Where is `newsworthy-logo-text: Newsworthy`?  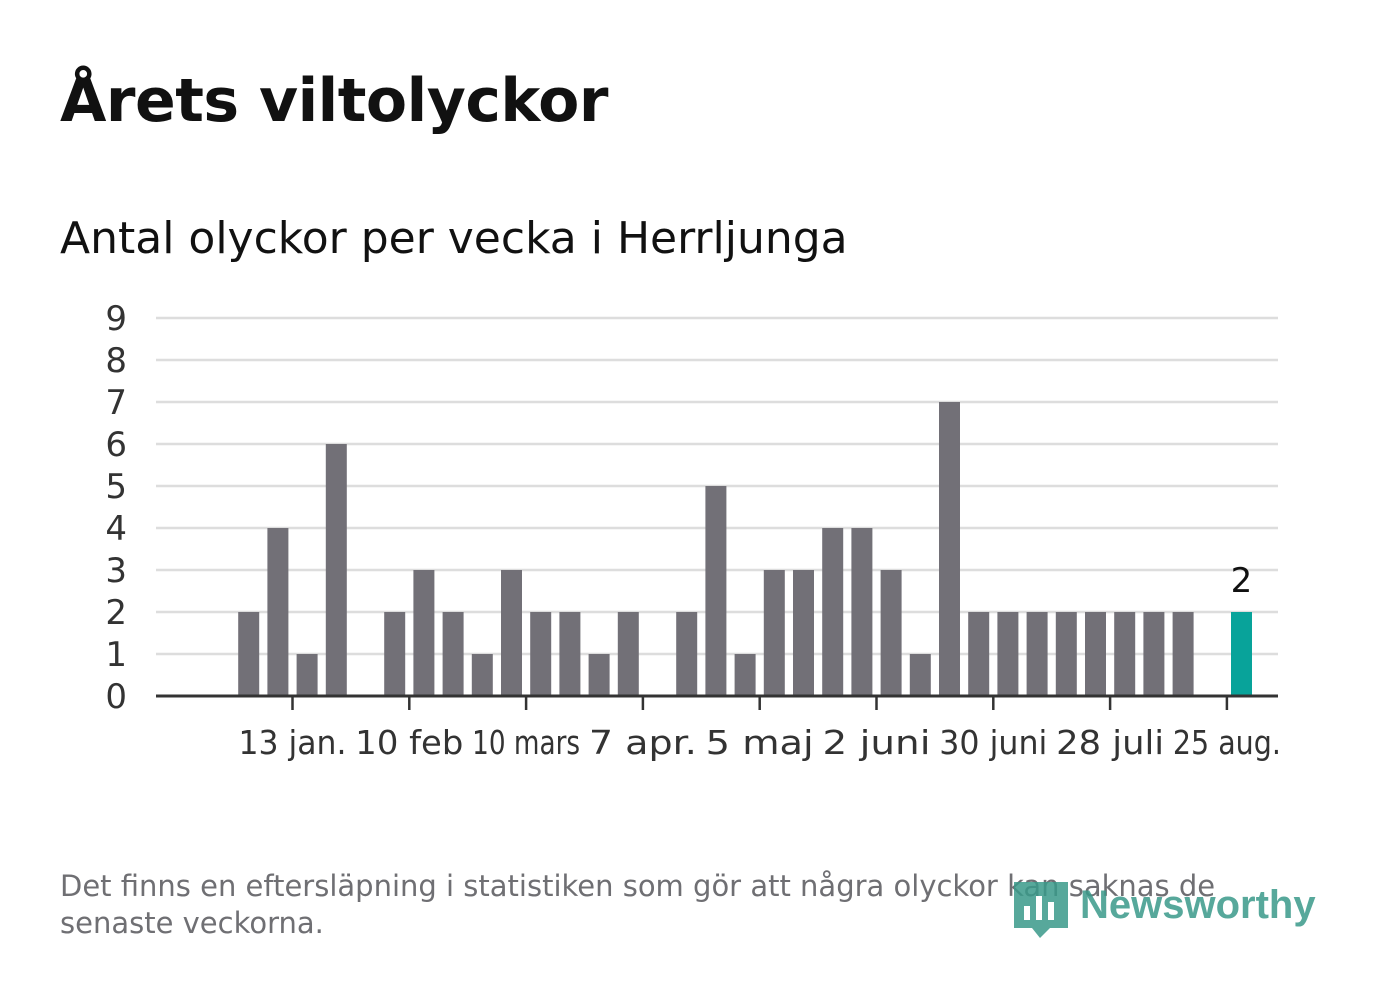 newsworthy-logo-text: Newsworthy is located at coordinates (1198, 905).